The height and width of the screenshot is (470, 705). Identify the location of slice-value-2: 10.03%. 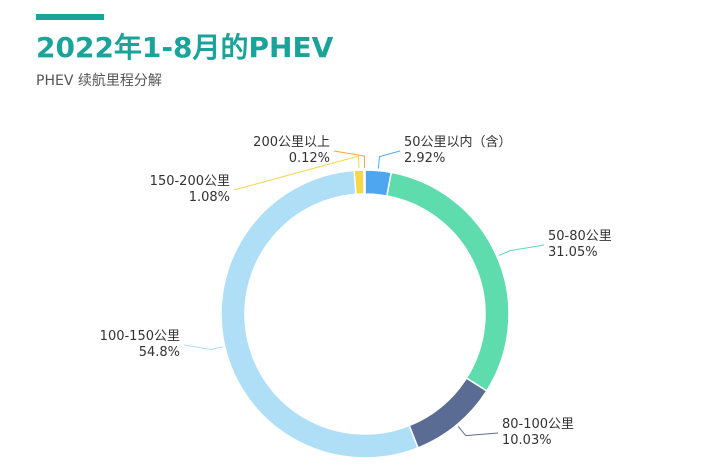
(527, 440).